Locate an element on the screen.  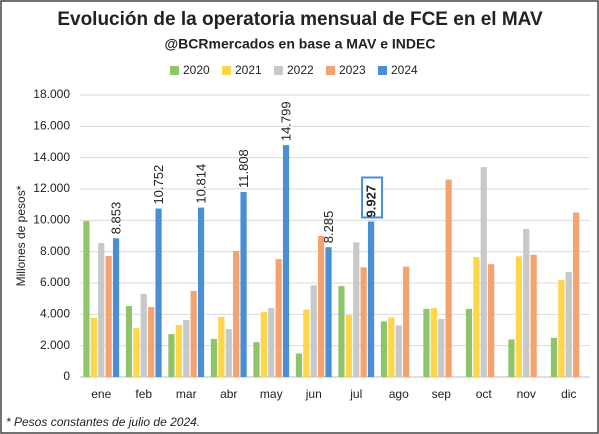
data-label: 8.853 is located at coordinates (115, 218).